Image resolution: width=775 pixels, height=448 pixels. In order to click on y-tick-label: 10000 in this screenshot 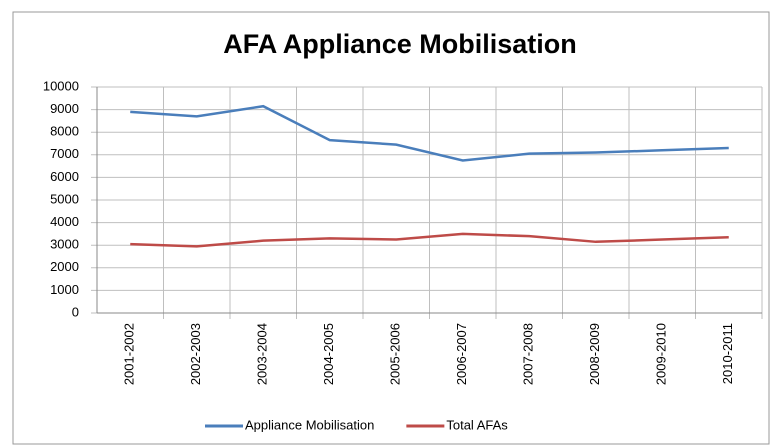, I will do `click(61, 85)`.